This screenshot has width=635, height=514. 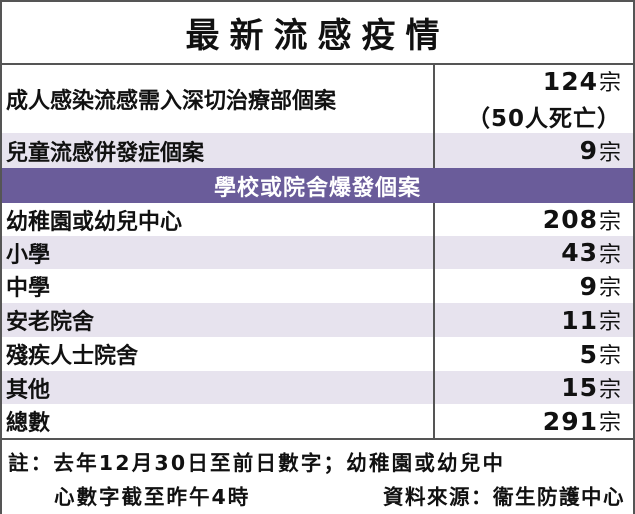 I want to click on row-label: 安老院舍, so click(x=218, y=320).